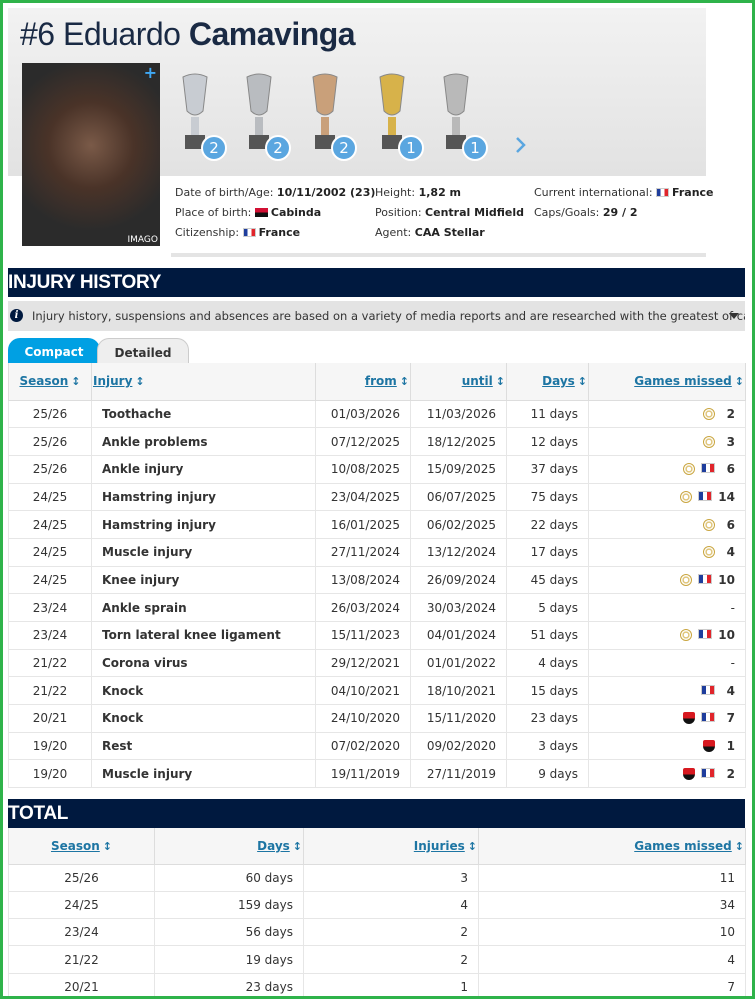 The height and width of the screenshot is (999, 755). I want to click on cell: 07/12/2025, so click(363, 441).